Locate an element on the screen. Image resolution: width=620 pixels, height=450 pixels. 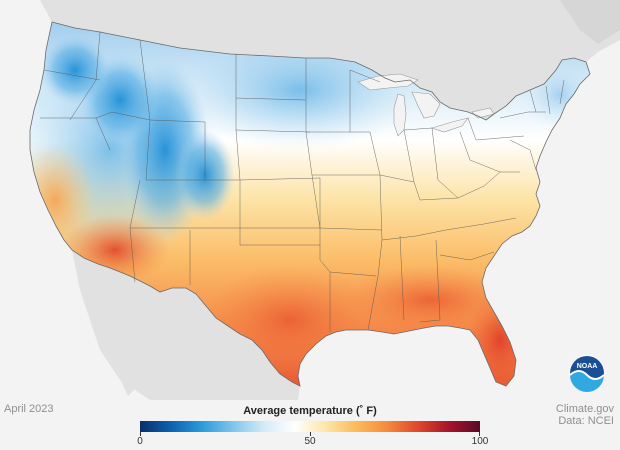
legend-tick-label-mid: 50 is located at coordinates (310, 441).